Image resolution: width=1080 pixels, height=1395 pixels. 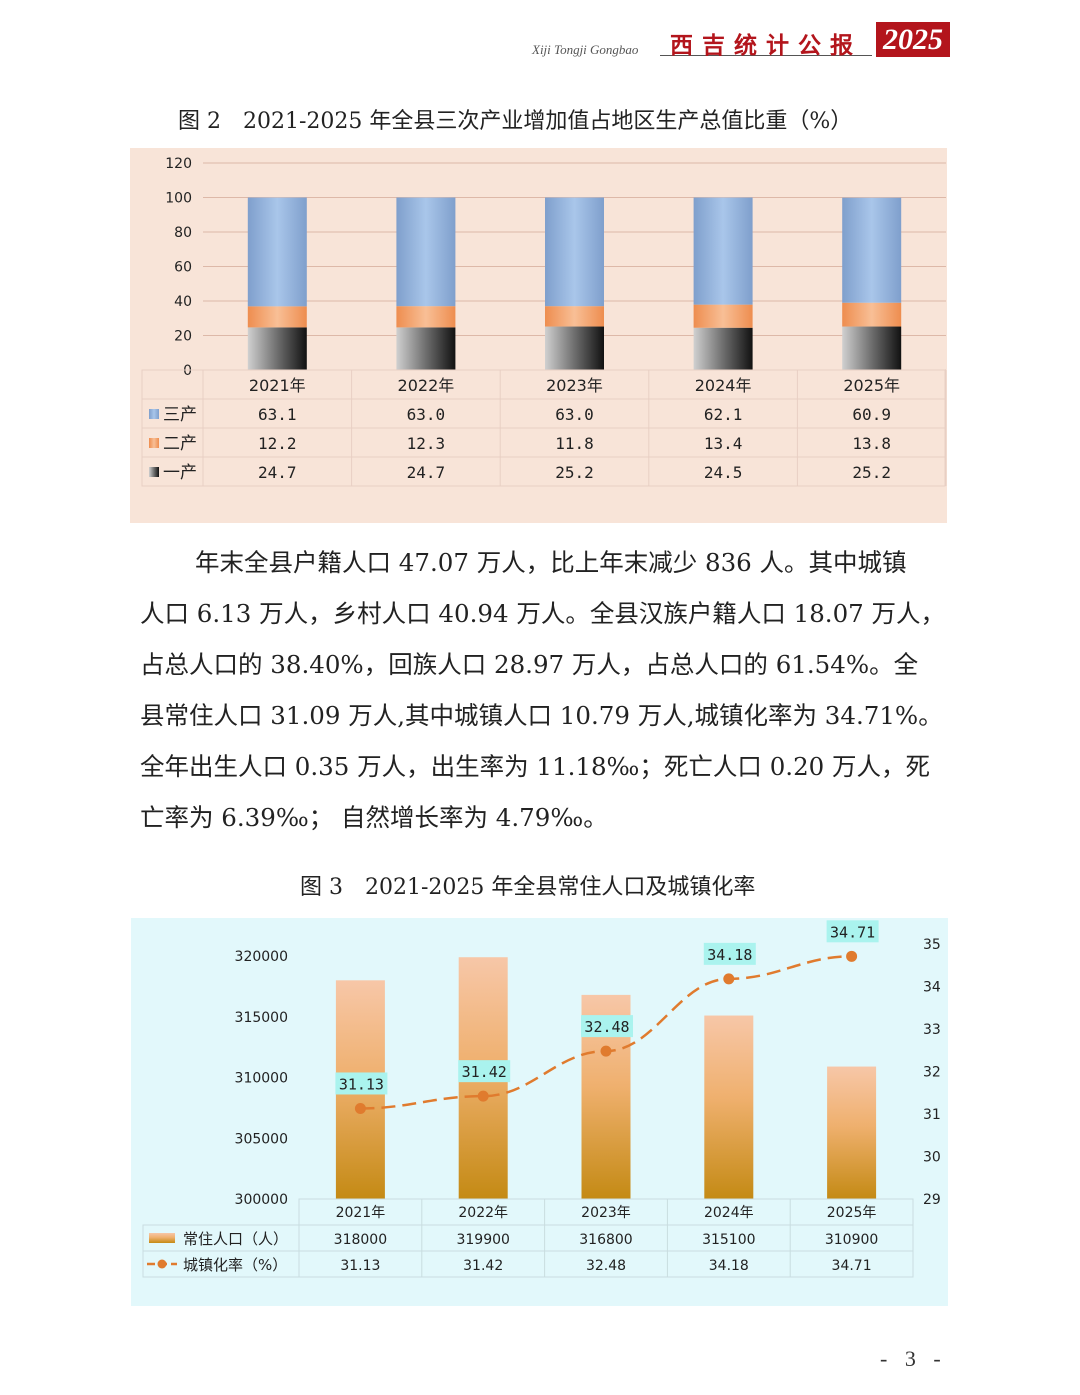 What do you see at coordinates (551, 562) in the screenshot?
I see `paragraph-line: 年末全县户籍人口 47.07 万人，比上年末减少 836 人。其中城镇` at bounding box center [551, 562].